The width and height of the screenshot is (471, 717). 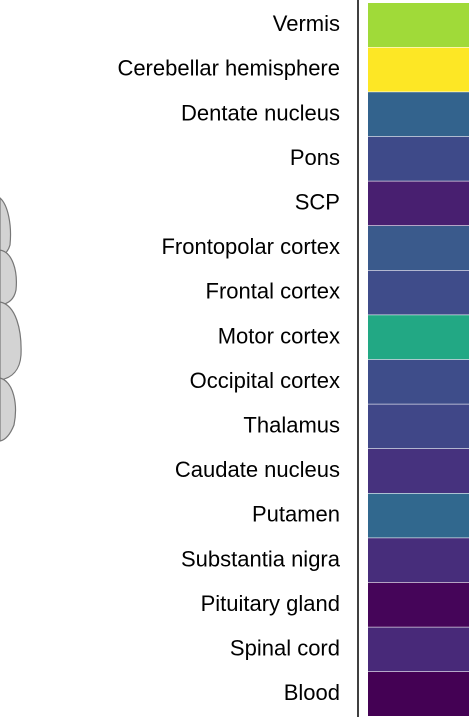 What do you see at coordinates (260, 112) in the screenshot?
I see `row-label: Dentate nucleus` at bounding box center [260, 112].